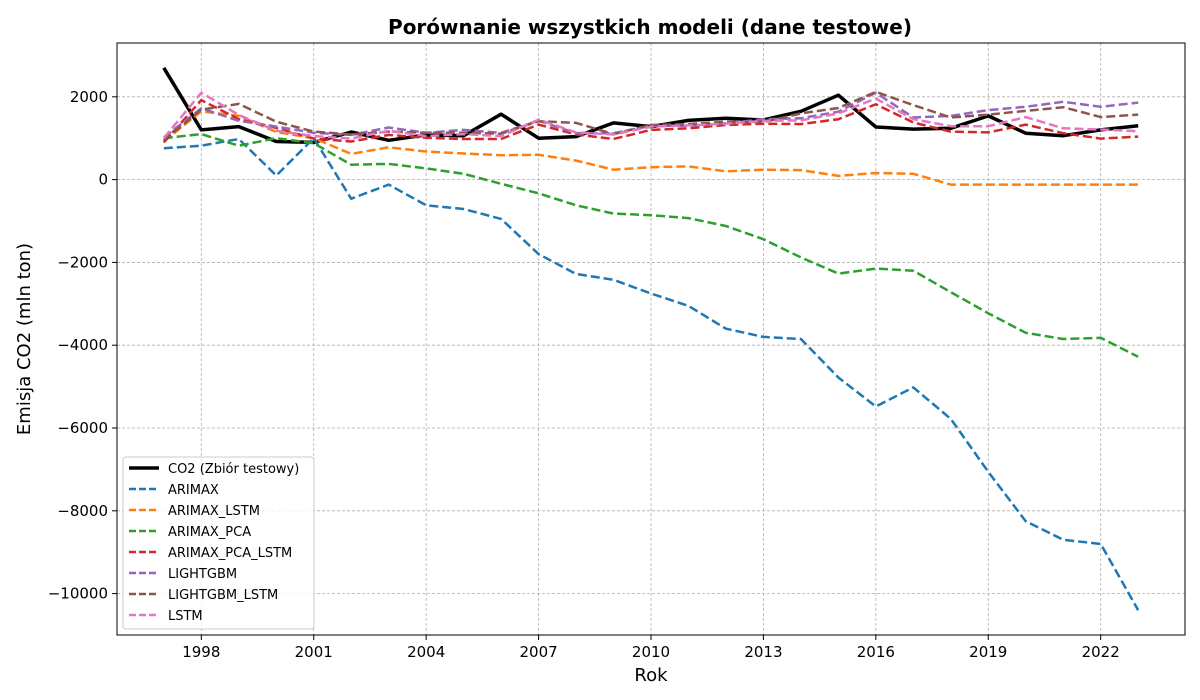  I want to click on series-line-lightgbm, so click(651, 115).